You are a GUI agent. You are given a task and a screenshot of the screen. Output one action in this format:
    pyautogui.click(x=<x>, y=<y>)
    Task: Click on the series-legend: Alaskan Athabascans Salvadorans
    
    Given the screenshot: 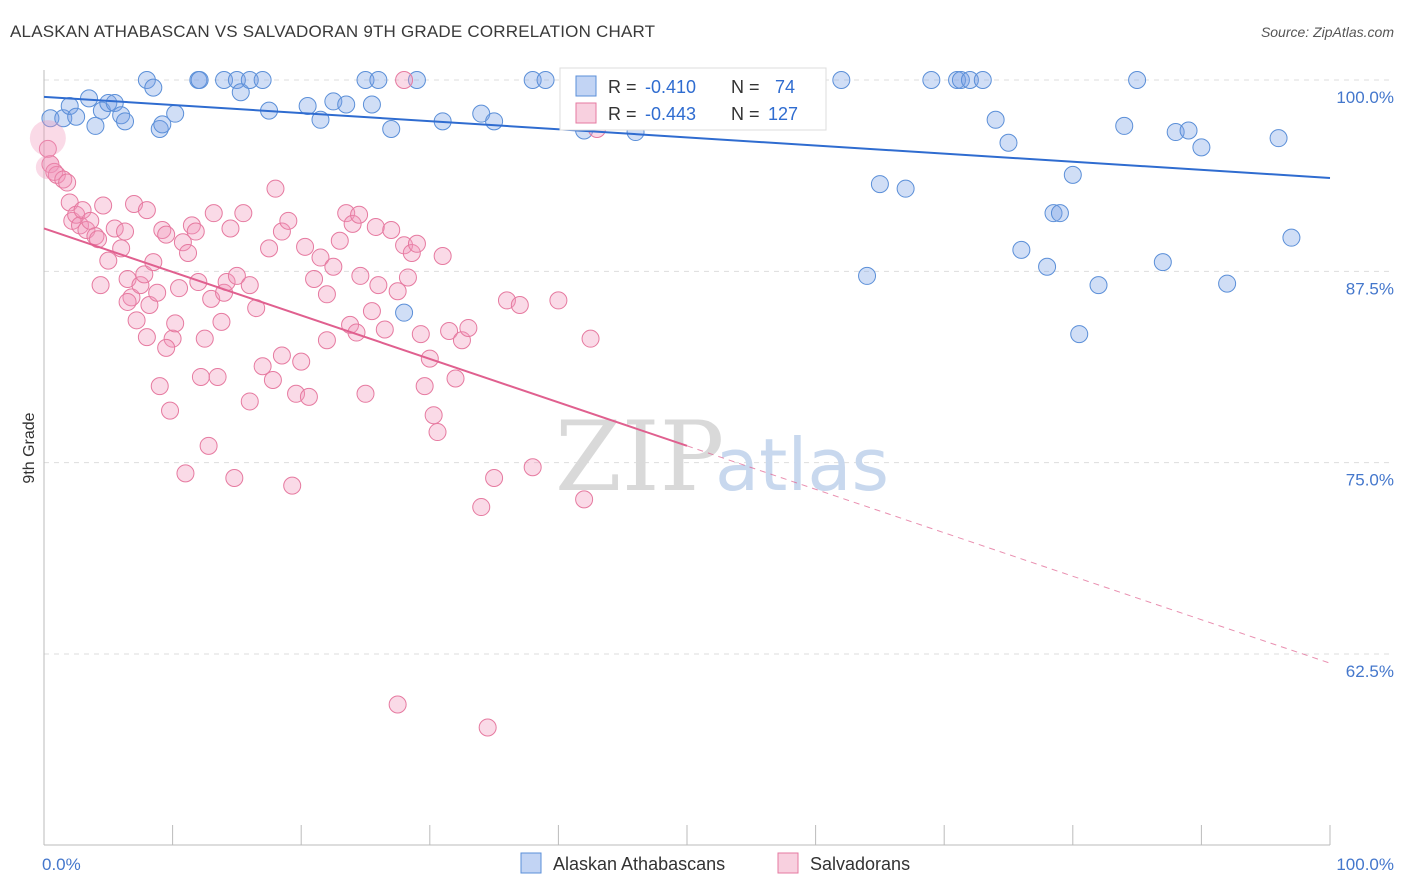 What is the action you would take?
    pyautogui.click(x=715, y=863)
    